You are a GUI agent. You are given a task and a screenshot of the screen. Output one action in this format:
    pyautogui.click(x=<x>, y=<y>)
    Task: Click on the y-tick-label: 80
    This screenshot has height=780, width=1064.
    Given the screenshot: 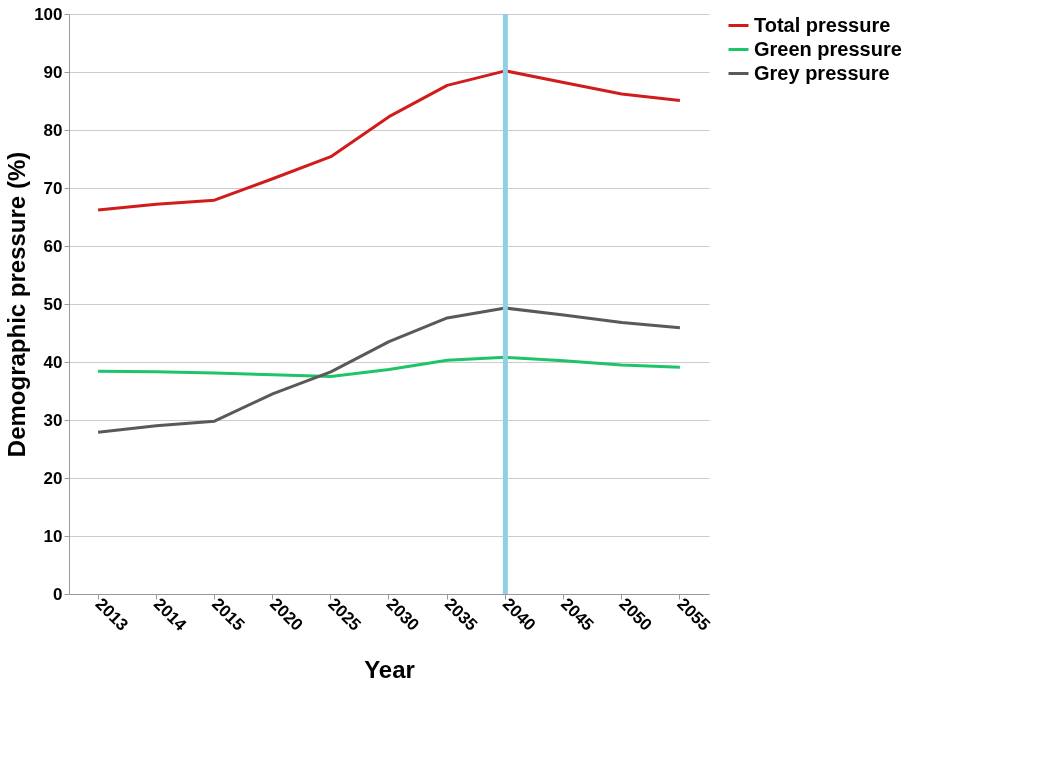 What is the action you would take?
    pyautogui.click(x=53, y=130)
    